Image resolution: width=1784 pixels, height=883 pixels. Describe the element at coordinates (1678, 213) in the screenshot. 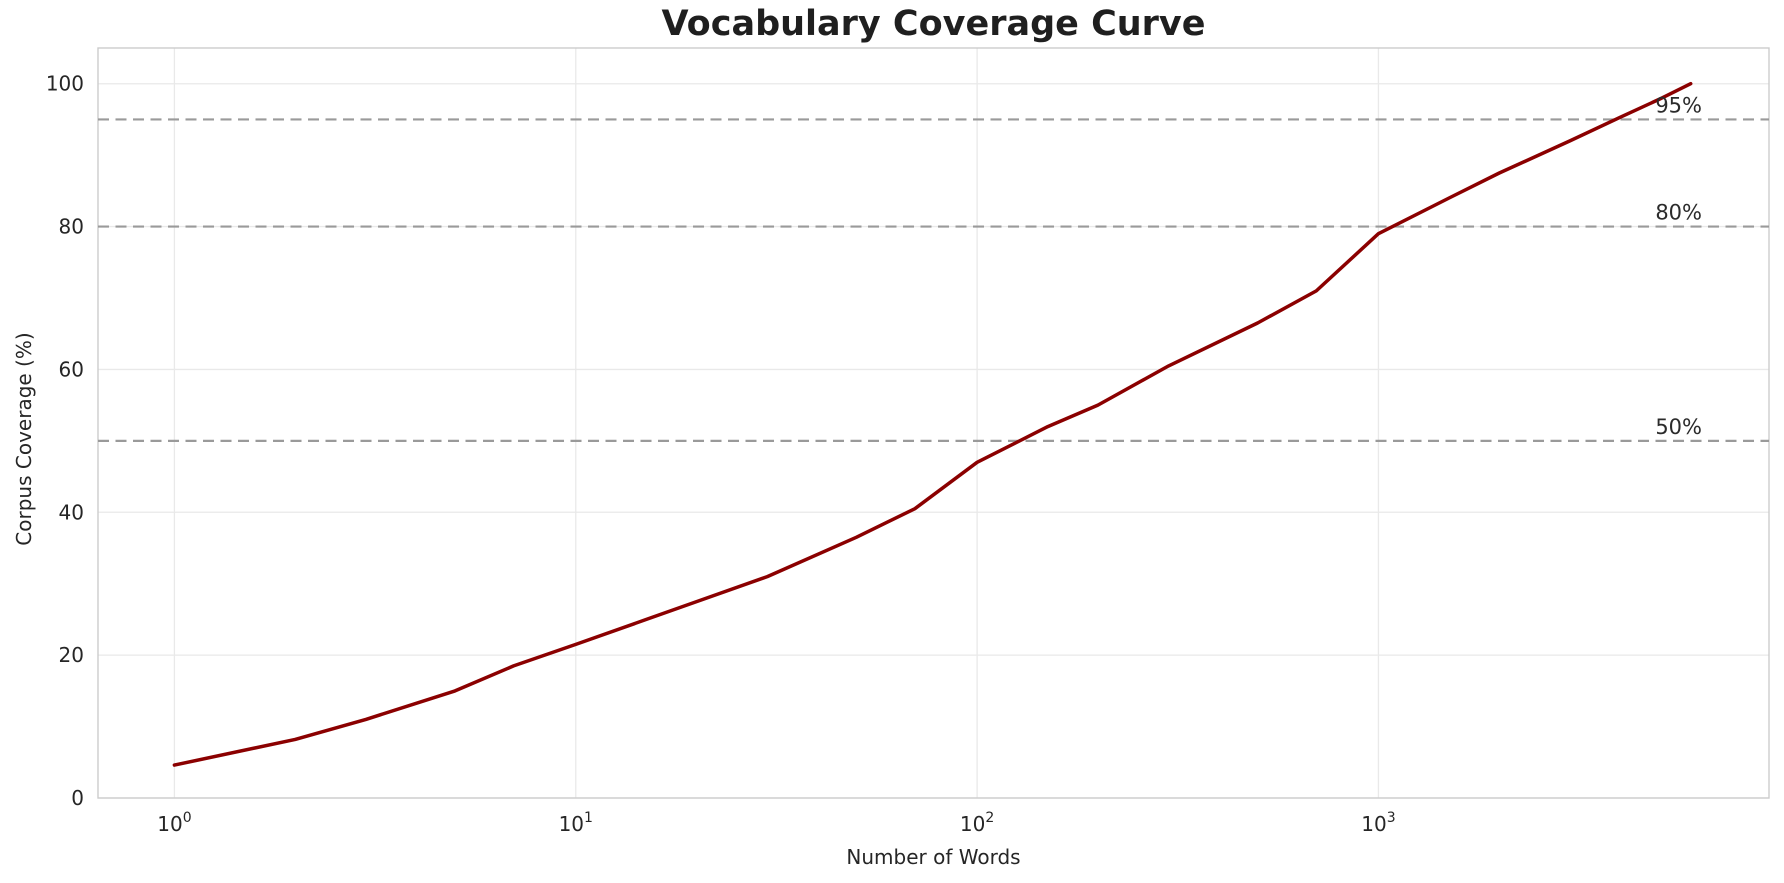

I see `threshold-label-80: 80%` at that location.